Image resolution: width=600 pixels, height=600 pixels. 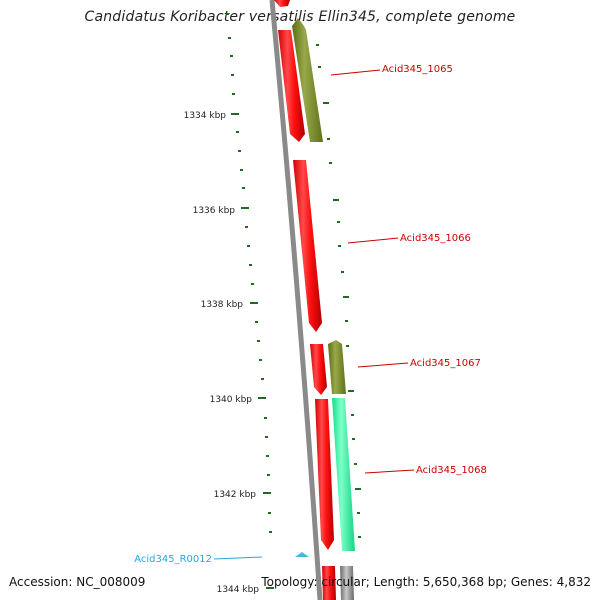 I want to click on tick-ring-left, so click(x=249, y=273).